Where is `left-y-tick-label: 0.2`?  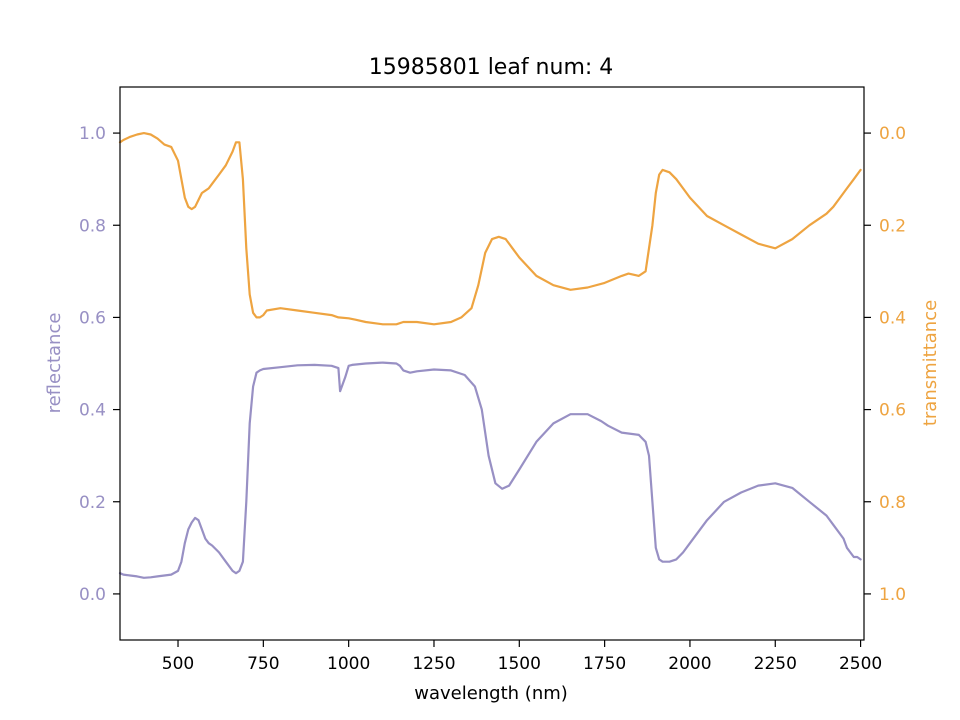 left-y-tick-label: 0.2 is located at coordinates (92, 503).